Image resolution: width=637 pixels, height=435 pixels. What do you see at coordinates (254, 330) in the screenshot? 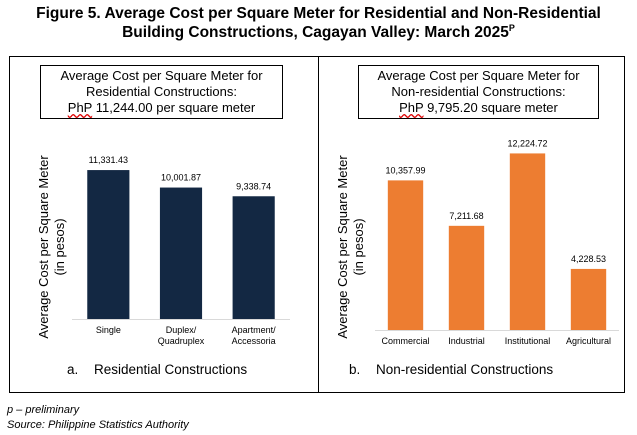
I see `residential-category-label: Apartment/` at bounding box center [254, 330].